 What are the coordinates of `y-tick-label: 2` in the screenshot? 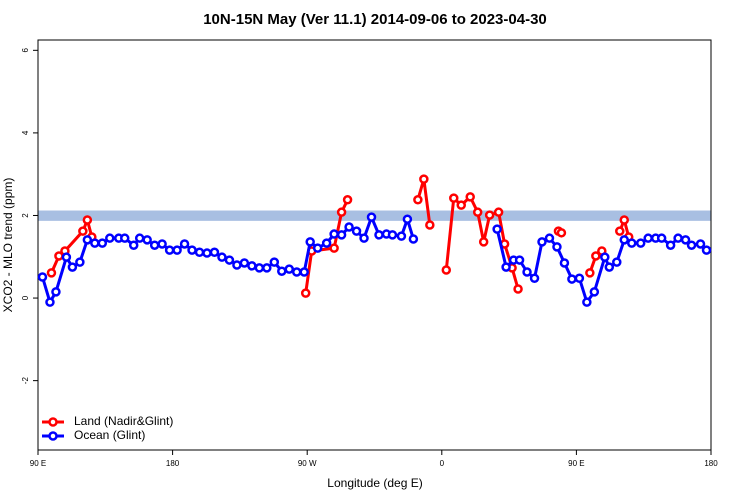 It's located at (25, 215).